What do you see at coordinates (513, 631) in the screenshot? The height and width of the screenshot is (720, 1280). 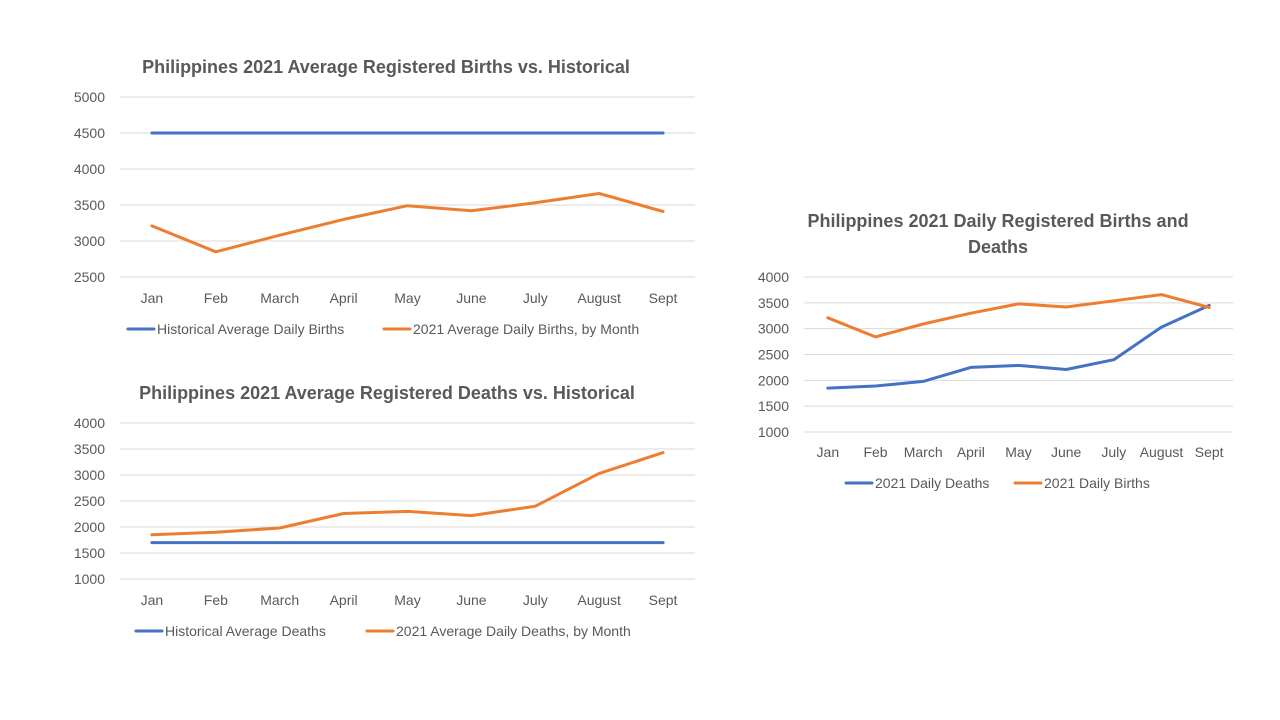 I see `legend-label: 2021 Average Daily Deaths, by Month` at bounding box center [513, 631].